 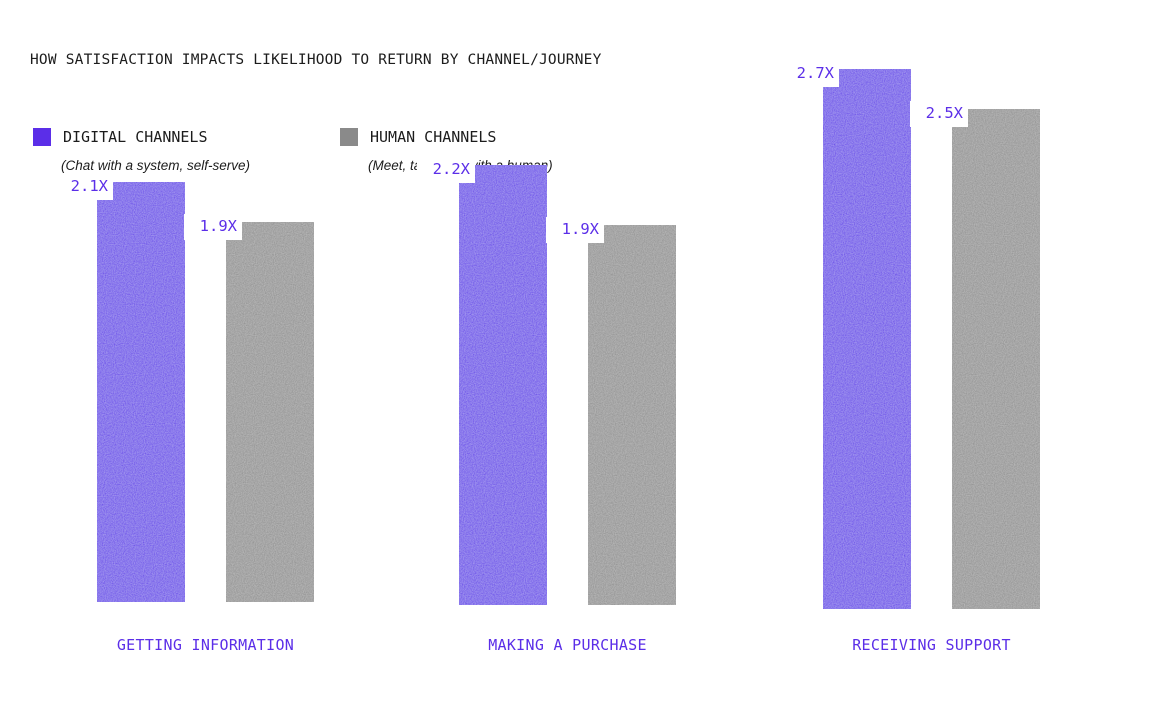 I want to click on value-label-human-2: 2.5X, so click(x=945, y=113).